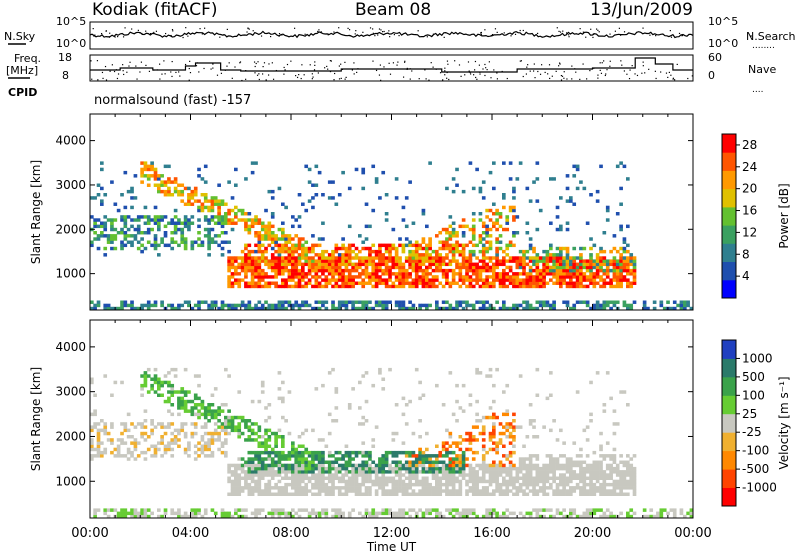 This screenshot has height=554, width=800. What do you see at coordinates (729, 442) in the screenshot?
I see `colorbar-swatch` at bounding box center [729, 442].